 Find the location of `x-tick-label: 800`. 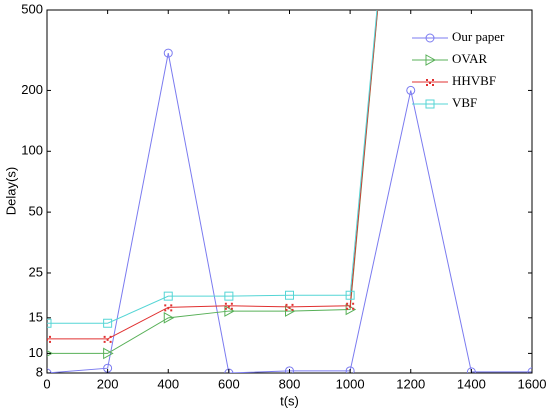

x-tick-label: 800 is located at coordinates (290, 383).